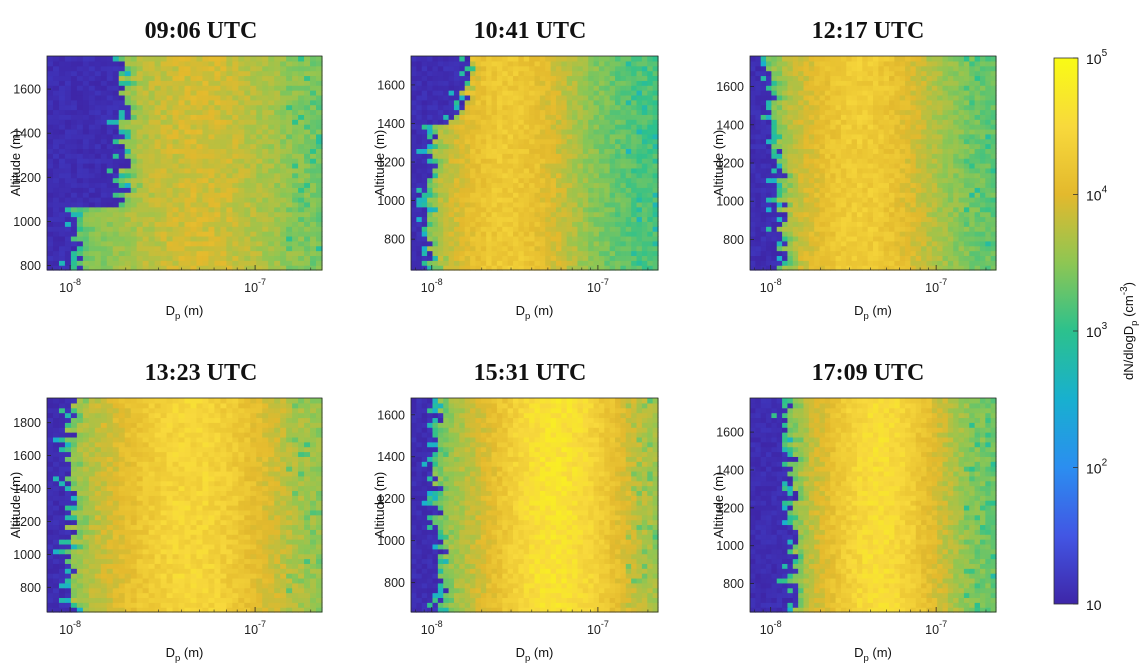 The height and width of the screenshot is (669, 1142). Describe the element at coordinates (541, 310) in the screenshot. I see `x-axis-label-unit: (m)` at that location.